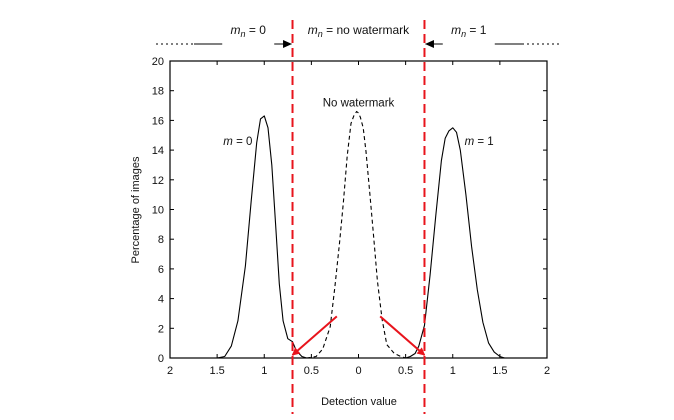 This screenshot has width=674, height=420. I want to click on region-label-3: mn = 1, so click(469, 31).